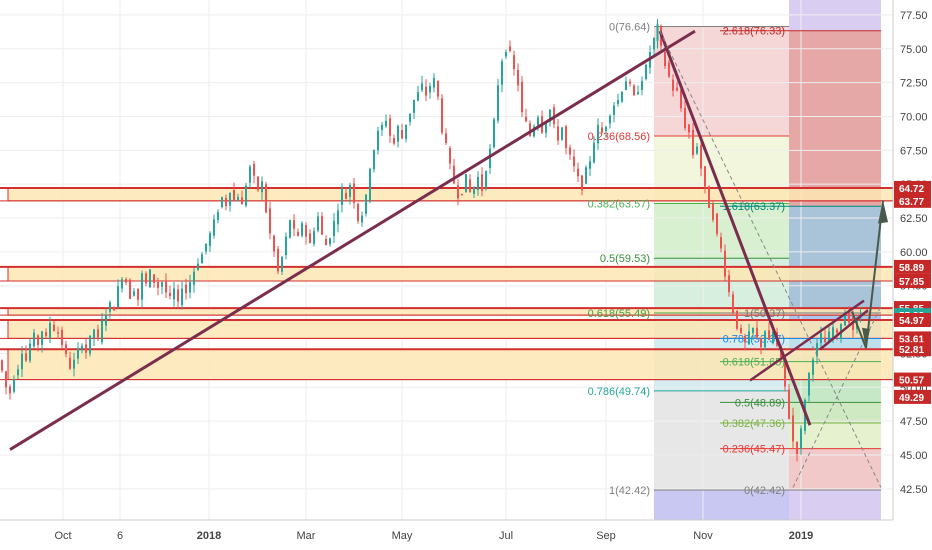 This screenshot has height=550, width=932. Describe the element at coordinates (466, 535) in the screenshot. I see `time-axis-background` at that location.